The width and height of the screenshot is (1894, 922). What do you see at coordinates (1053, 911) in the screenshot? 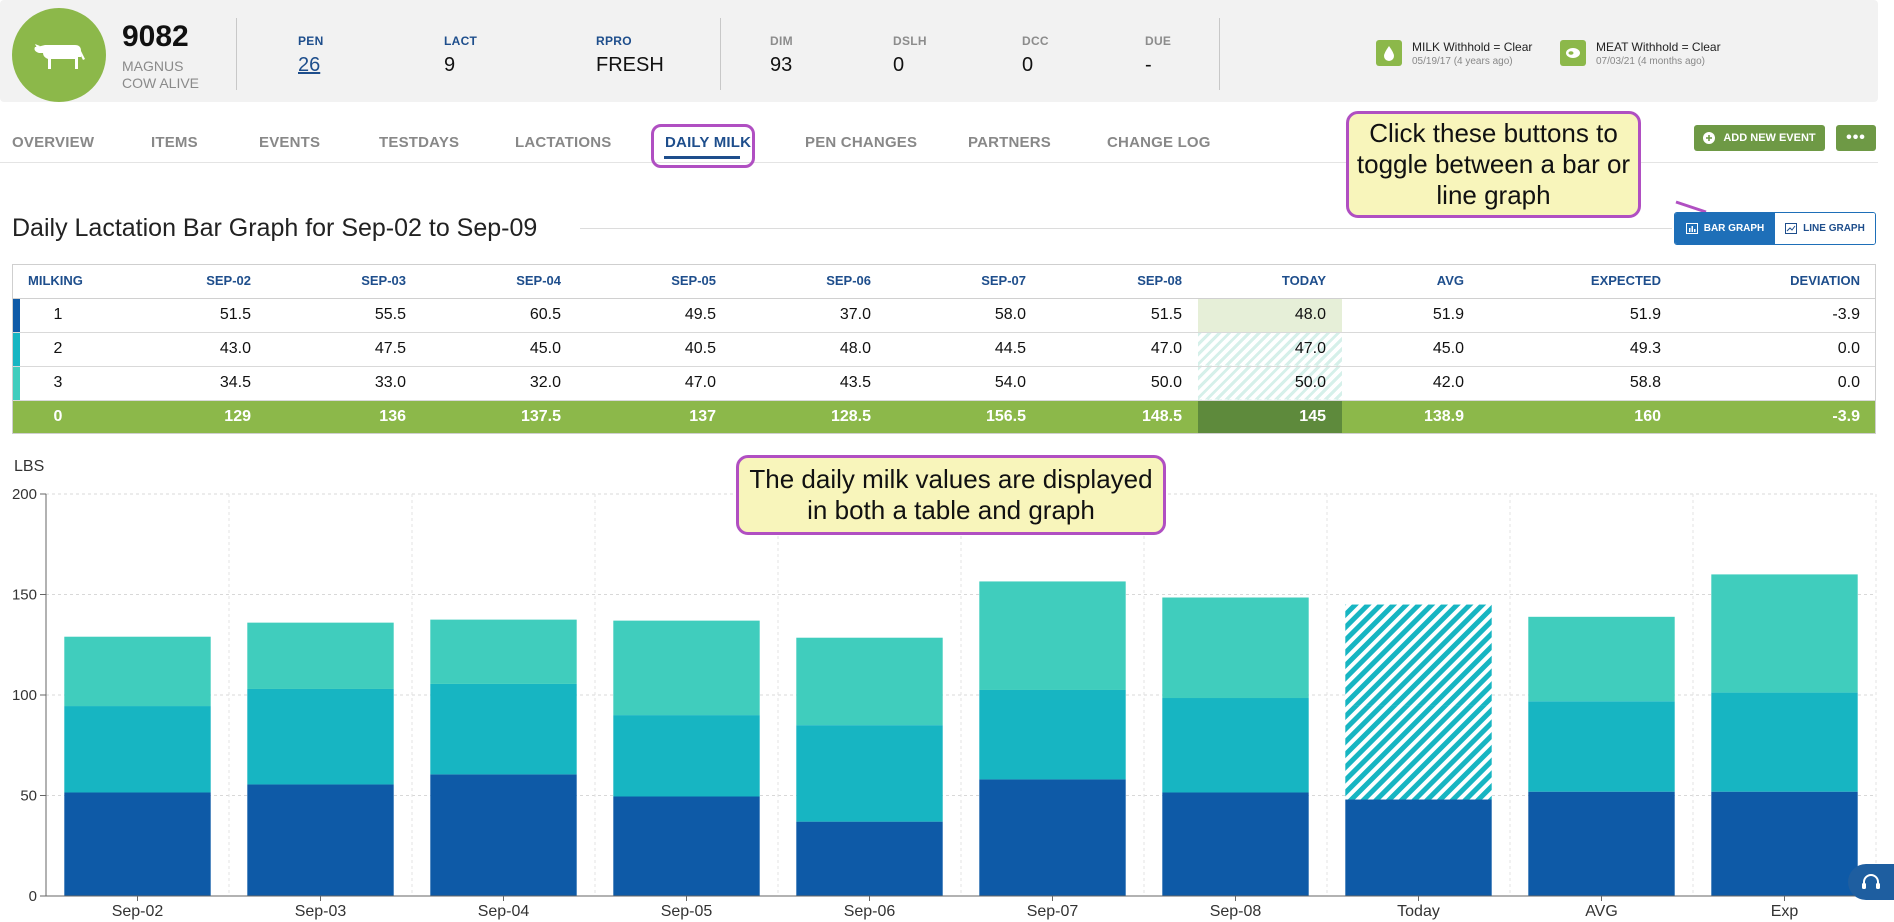
I see `x-tick-label: Sep-07` at bounding box center [1053, 911].